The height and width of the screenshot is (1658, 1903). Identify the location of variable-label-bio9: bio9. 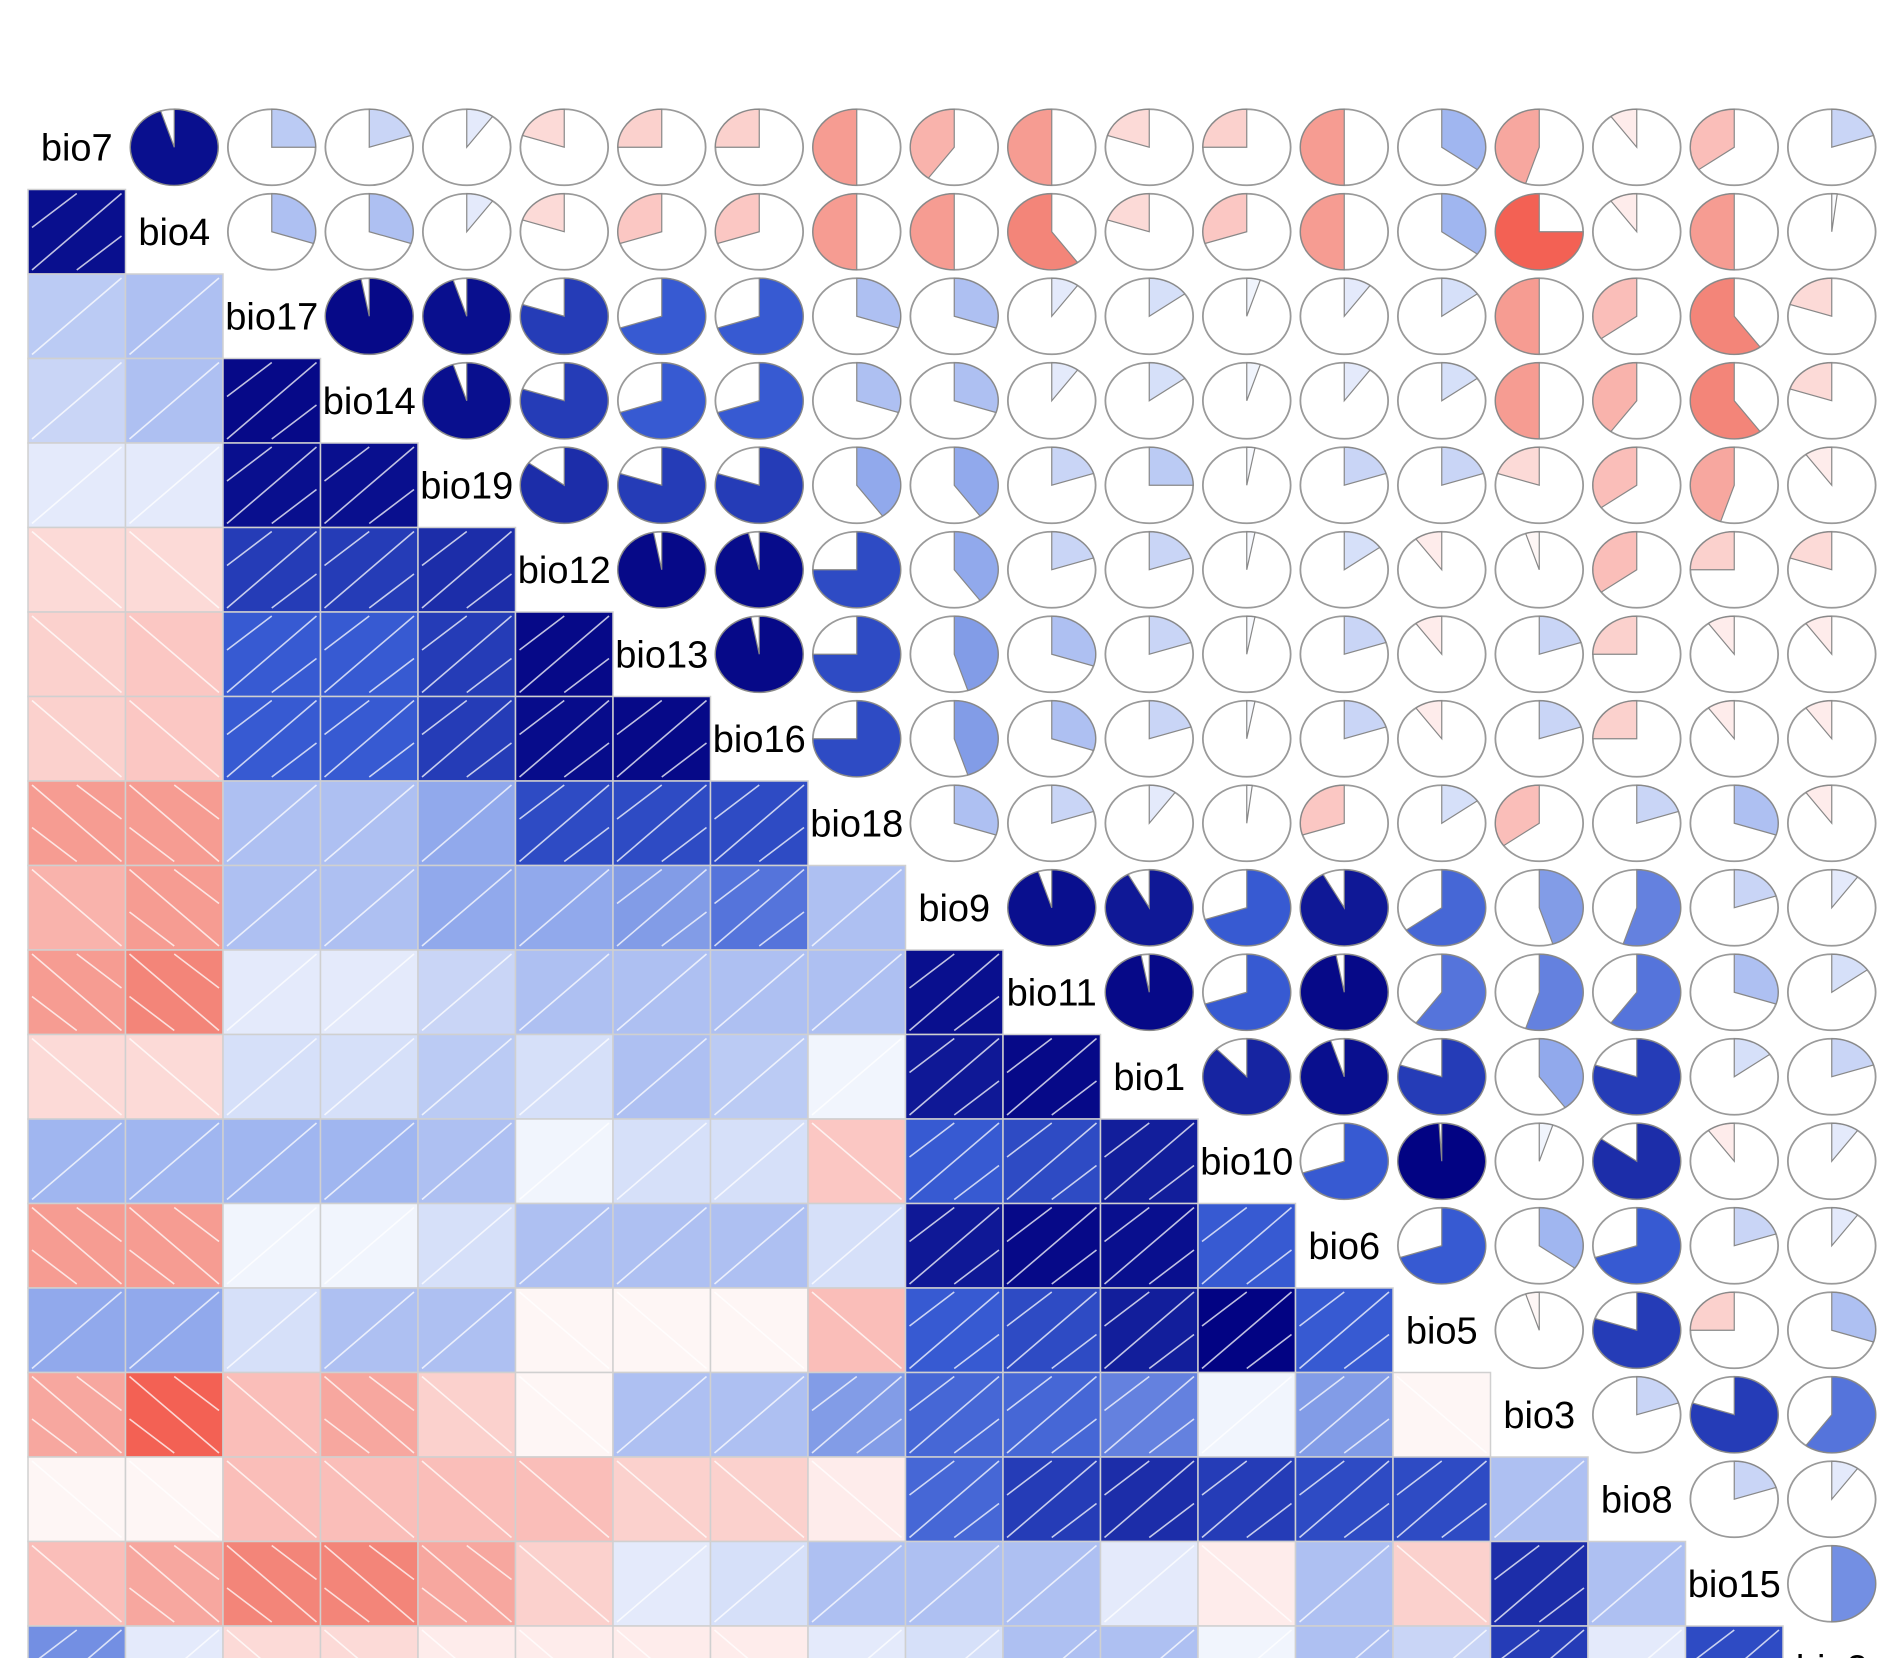
(954, 909).